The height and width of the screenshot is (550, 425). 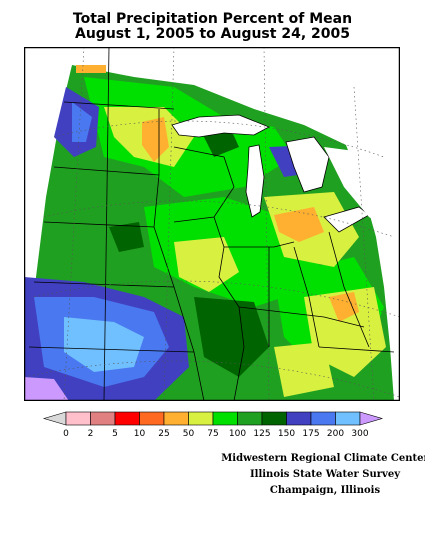 I want to click on zone-125-150-plains, so click(x=126, y=237).